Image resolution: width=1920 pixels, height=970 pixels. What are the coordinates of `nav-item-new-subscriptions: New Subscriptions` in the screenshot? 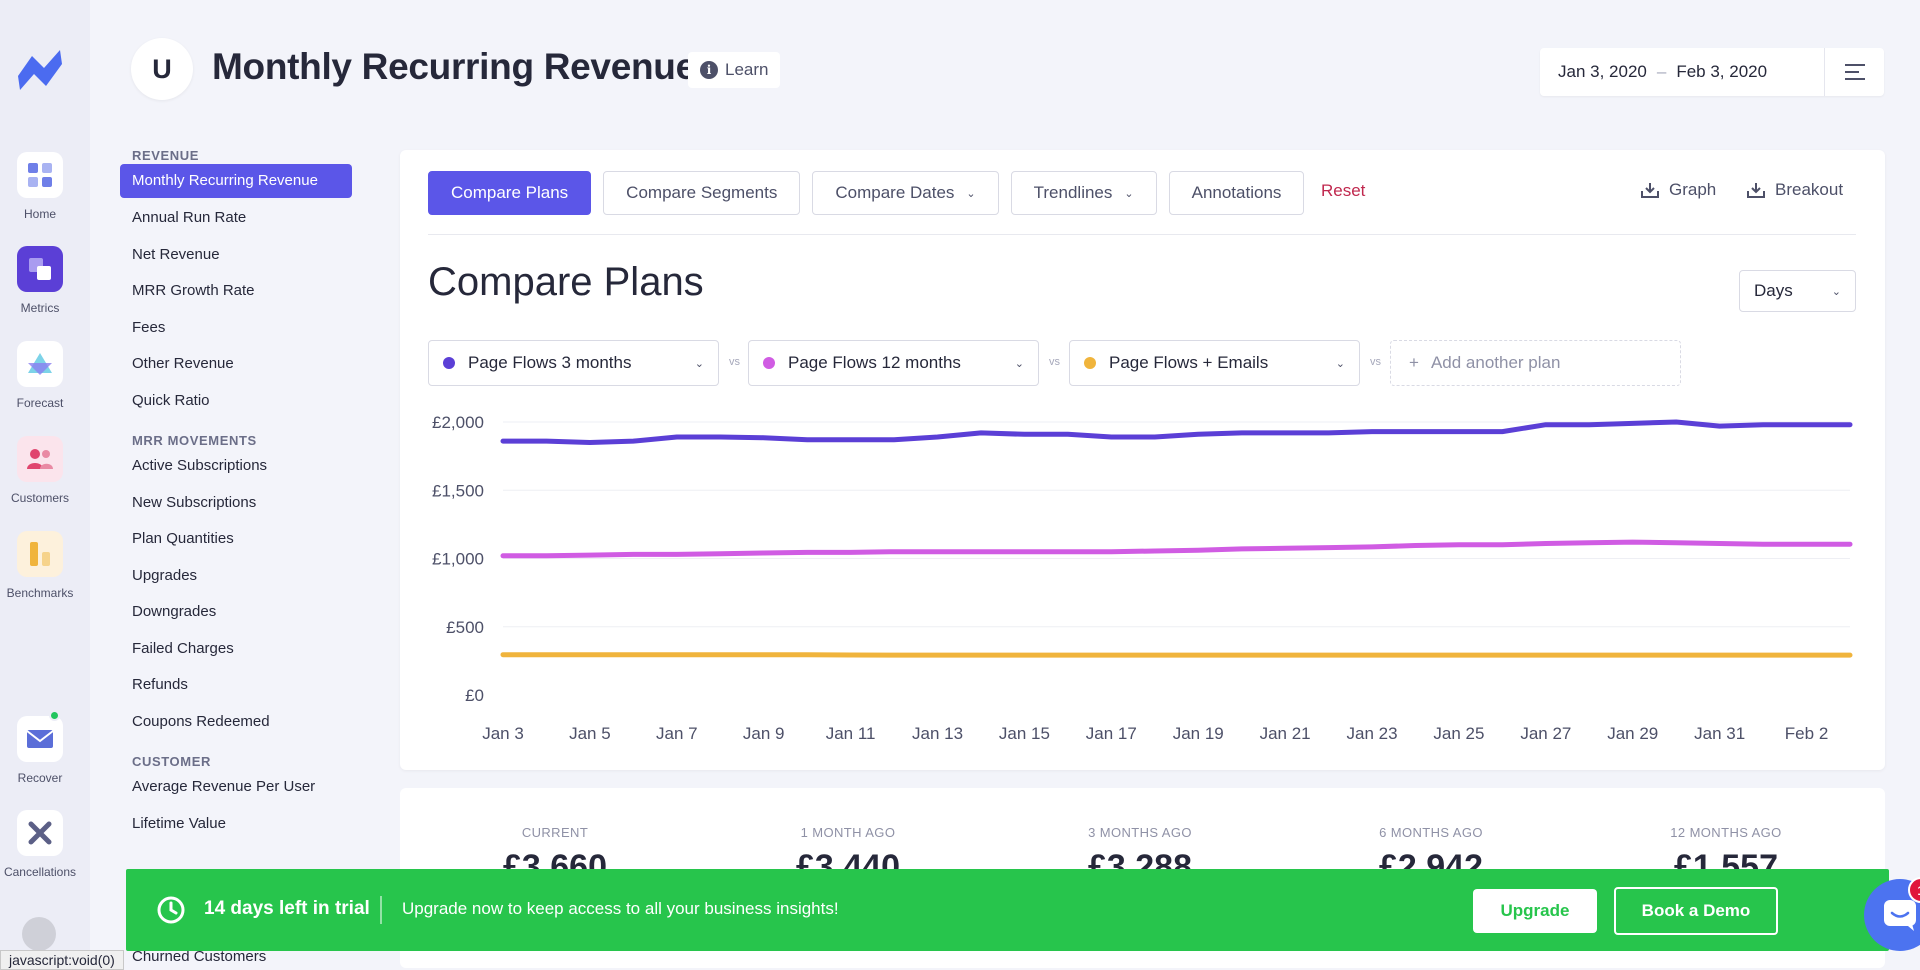 It's located at (194, 502).